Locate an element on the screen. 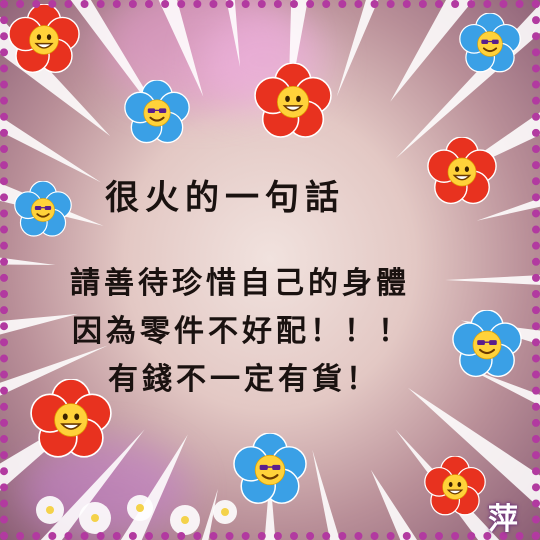 The height and width of the screenshot is (540, 540). message-line-3: 有錢不一定有貨！ is located at coordinates (244, 379).